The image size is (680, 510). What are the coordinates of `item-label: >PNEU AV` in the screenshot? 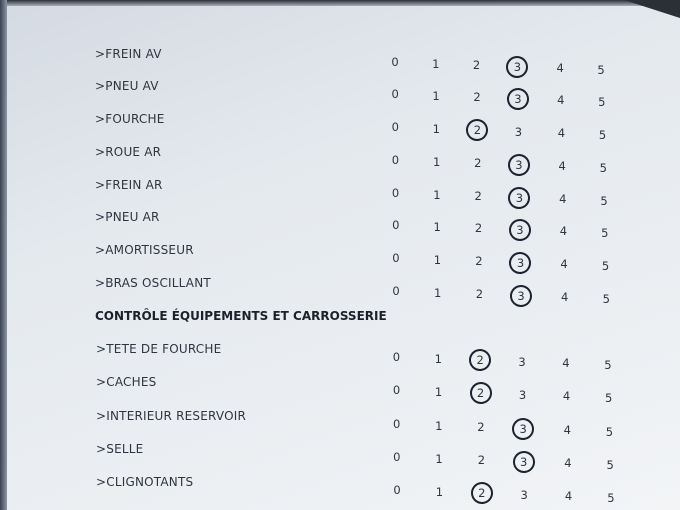 It's located at (127, 86).